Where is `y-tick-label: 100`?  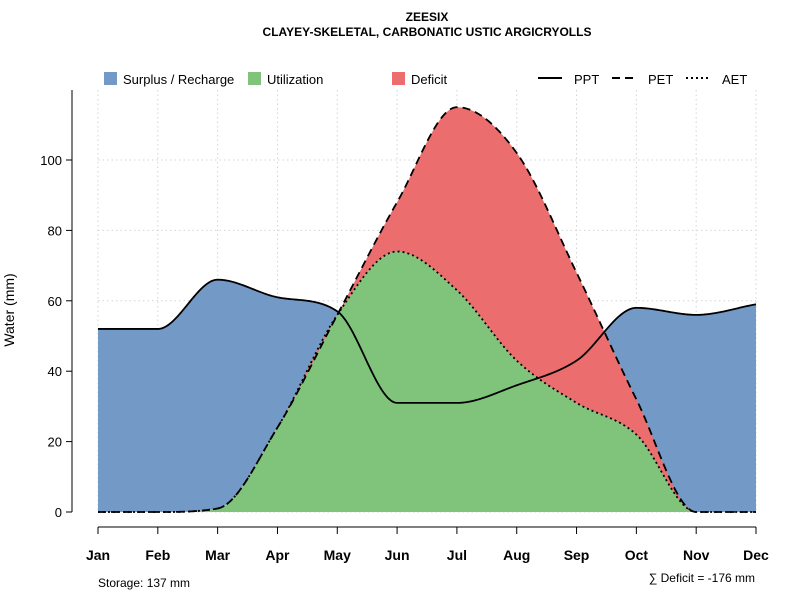
y-tick-label: 100 is located at coordinates (51, 160).